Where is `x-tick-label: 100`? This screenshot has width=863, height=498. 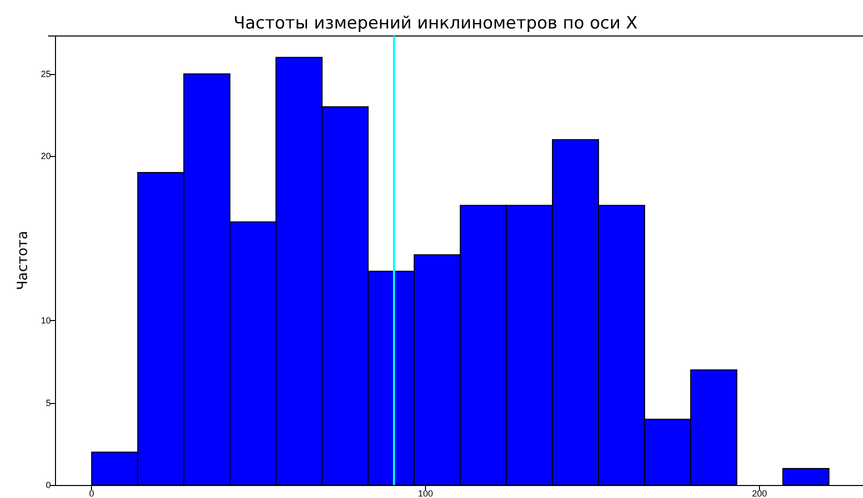
x-tick-label: 100 is located at coordinates (426, 493).